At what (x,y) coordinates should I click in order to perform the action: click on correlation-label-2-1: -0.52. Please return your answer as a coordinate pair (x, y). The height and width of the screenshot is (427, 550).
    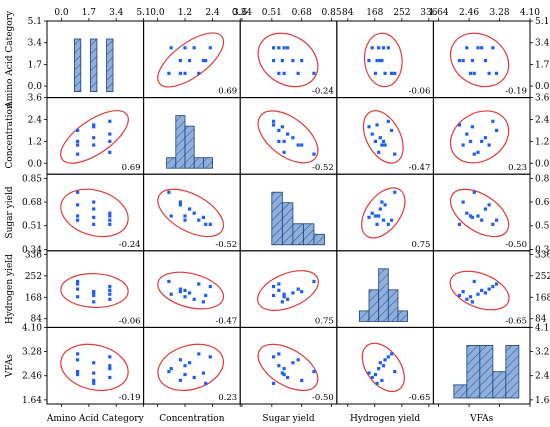
    Looking at the image, I should click on (226, 245).